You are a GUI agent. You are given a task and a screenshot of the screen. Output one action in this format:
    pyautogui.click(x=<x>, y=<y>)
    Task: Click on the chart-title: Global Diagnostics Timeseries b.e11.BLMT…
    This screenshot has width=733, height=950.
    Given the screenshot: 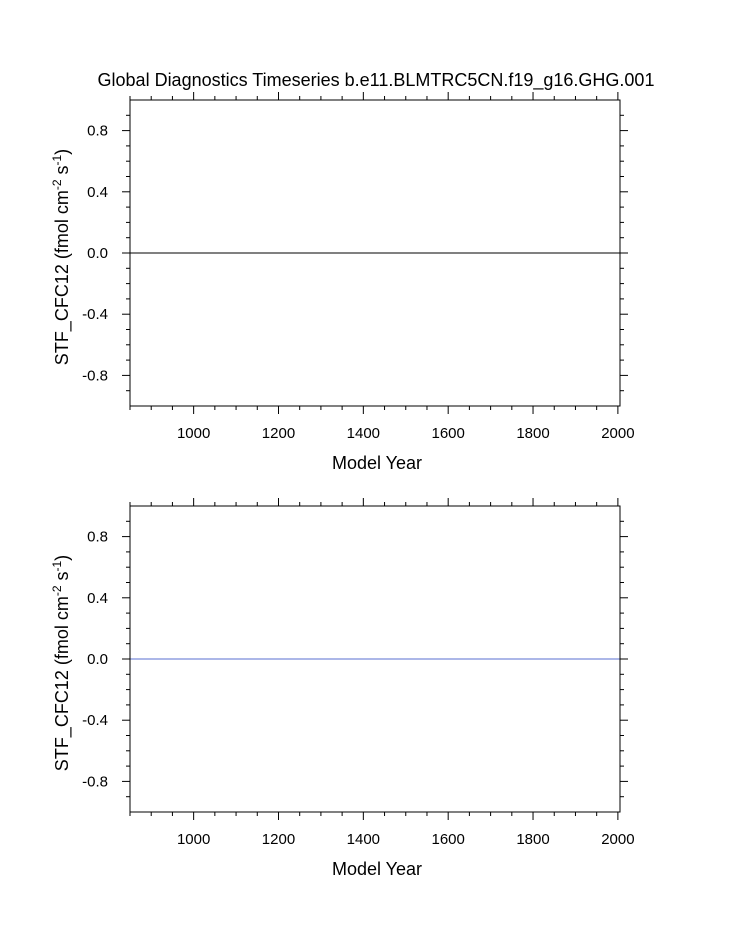 What is the action you would take?
    pyautogui.click(x=376, y=80)
    